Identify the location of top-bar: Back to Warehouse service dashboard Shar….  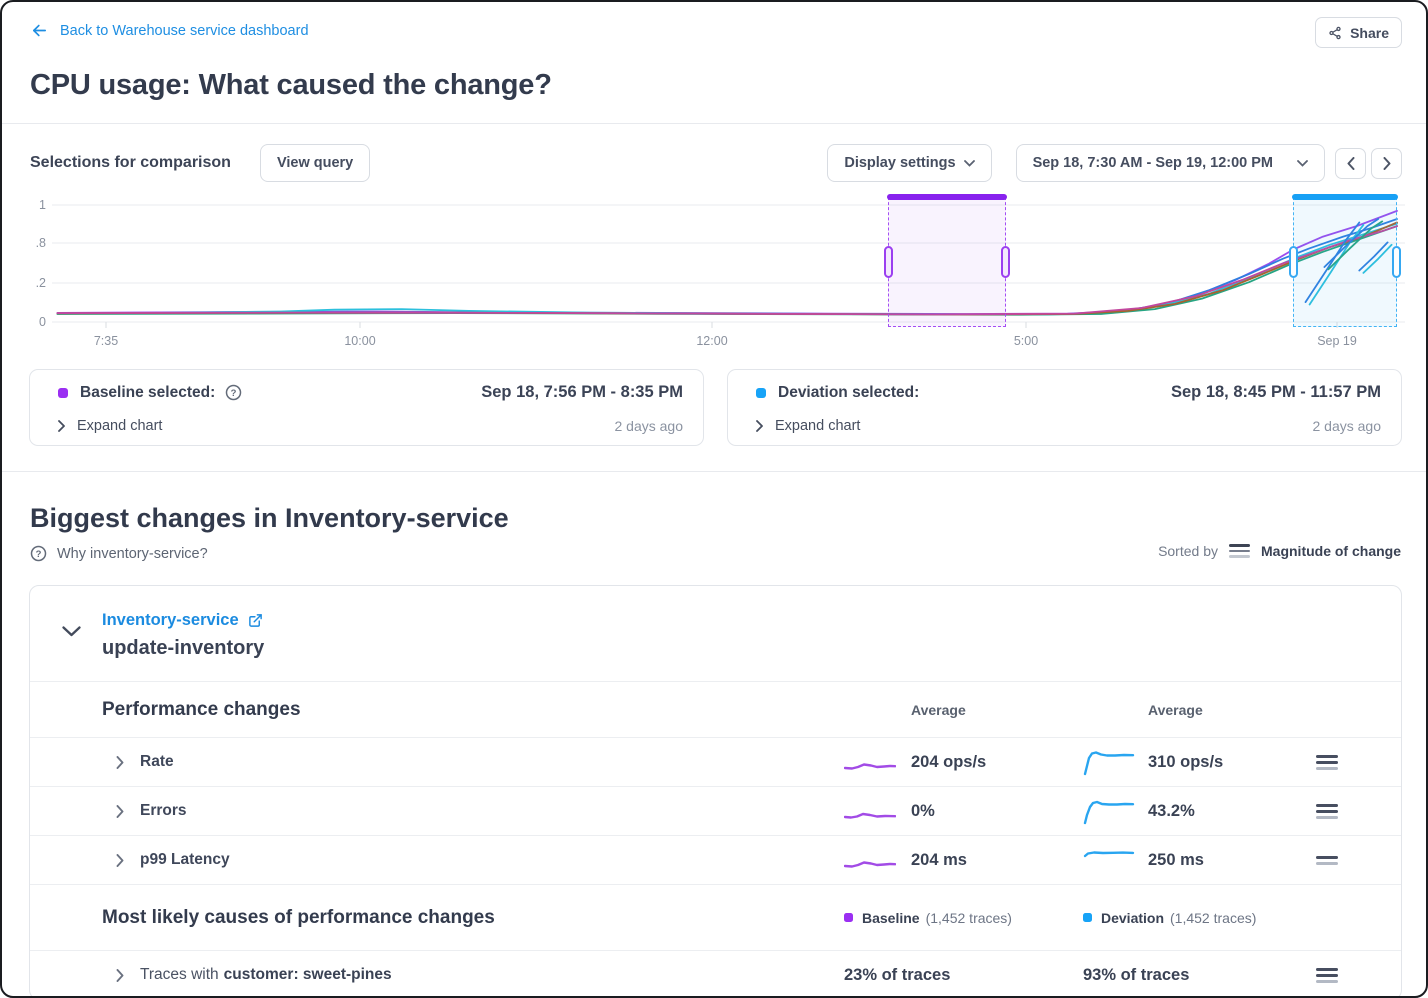
(714, 25).